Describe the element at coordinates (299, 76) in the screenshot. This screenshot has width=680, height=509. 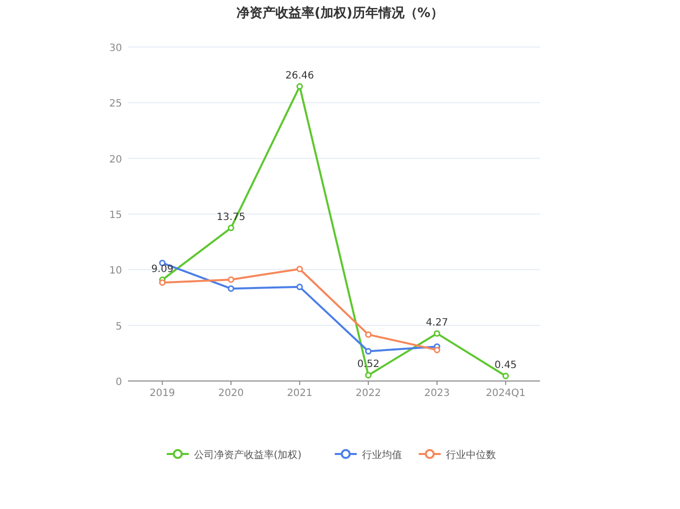
I see `data-label: 26.46` at that location.